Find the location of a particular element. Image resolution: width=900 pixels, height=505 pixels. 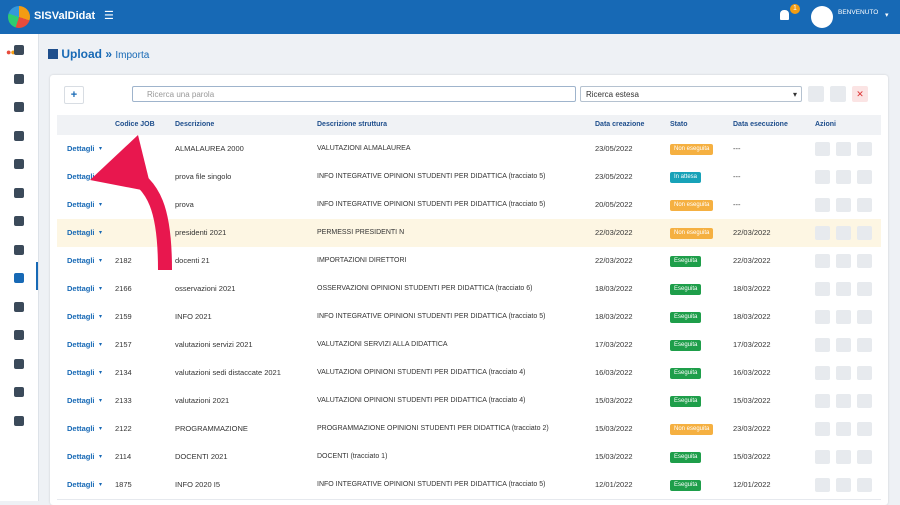

column-header: Azioni is located at coordinates (825, 124).